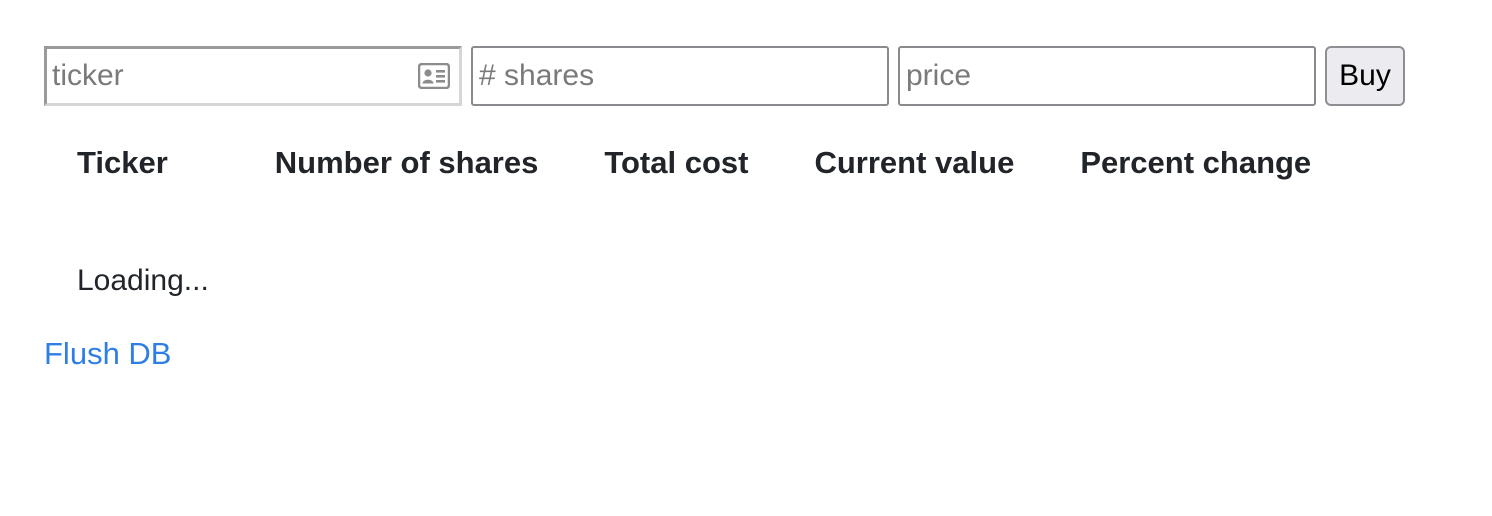 The image size is (1492, 516). I want to click on column-header-percent-change: Percent change, so click(1196, 162).